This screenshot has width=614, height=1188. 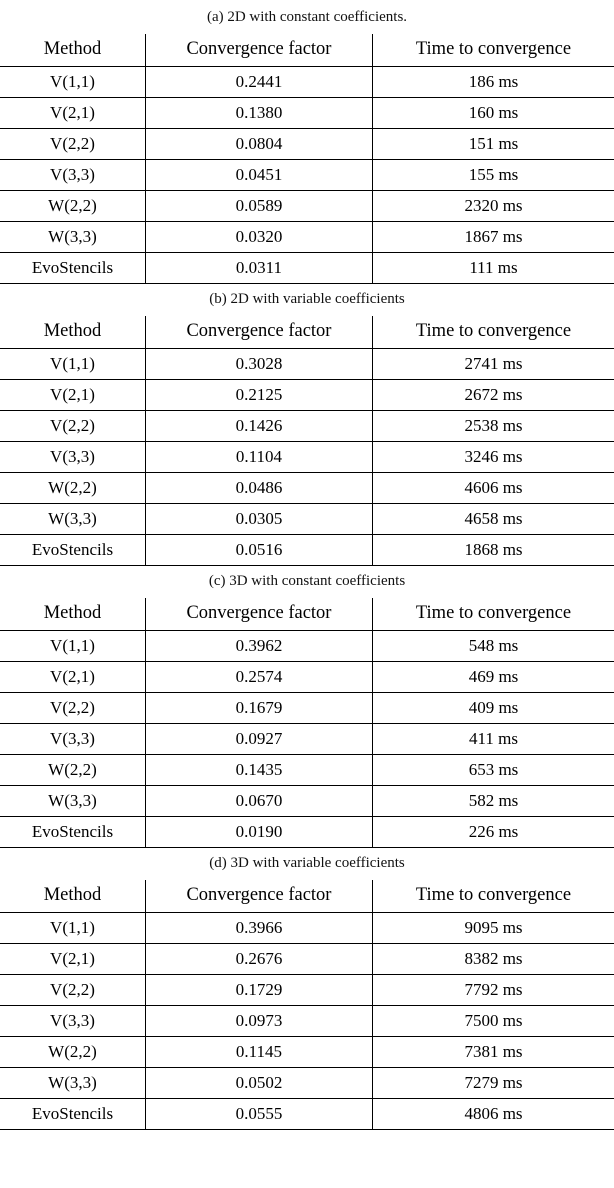 What do you see at coordinates (492, 457) in the screenshot?
I see `time-to-convergence-cell: 3246 ms` at bounding box center [492, 457].